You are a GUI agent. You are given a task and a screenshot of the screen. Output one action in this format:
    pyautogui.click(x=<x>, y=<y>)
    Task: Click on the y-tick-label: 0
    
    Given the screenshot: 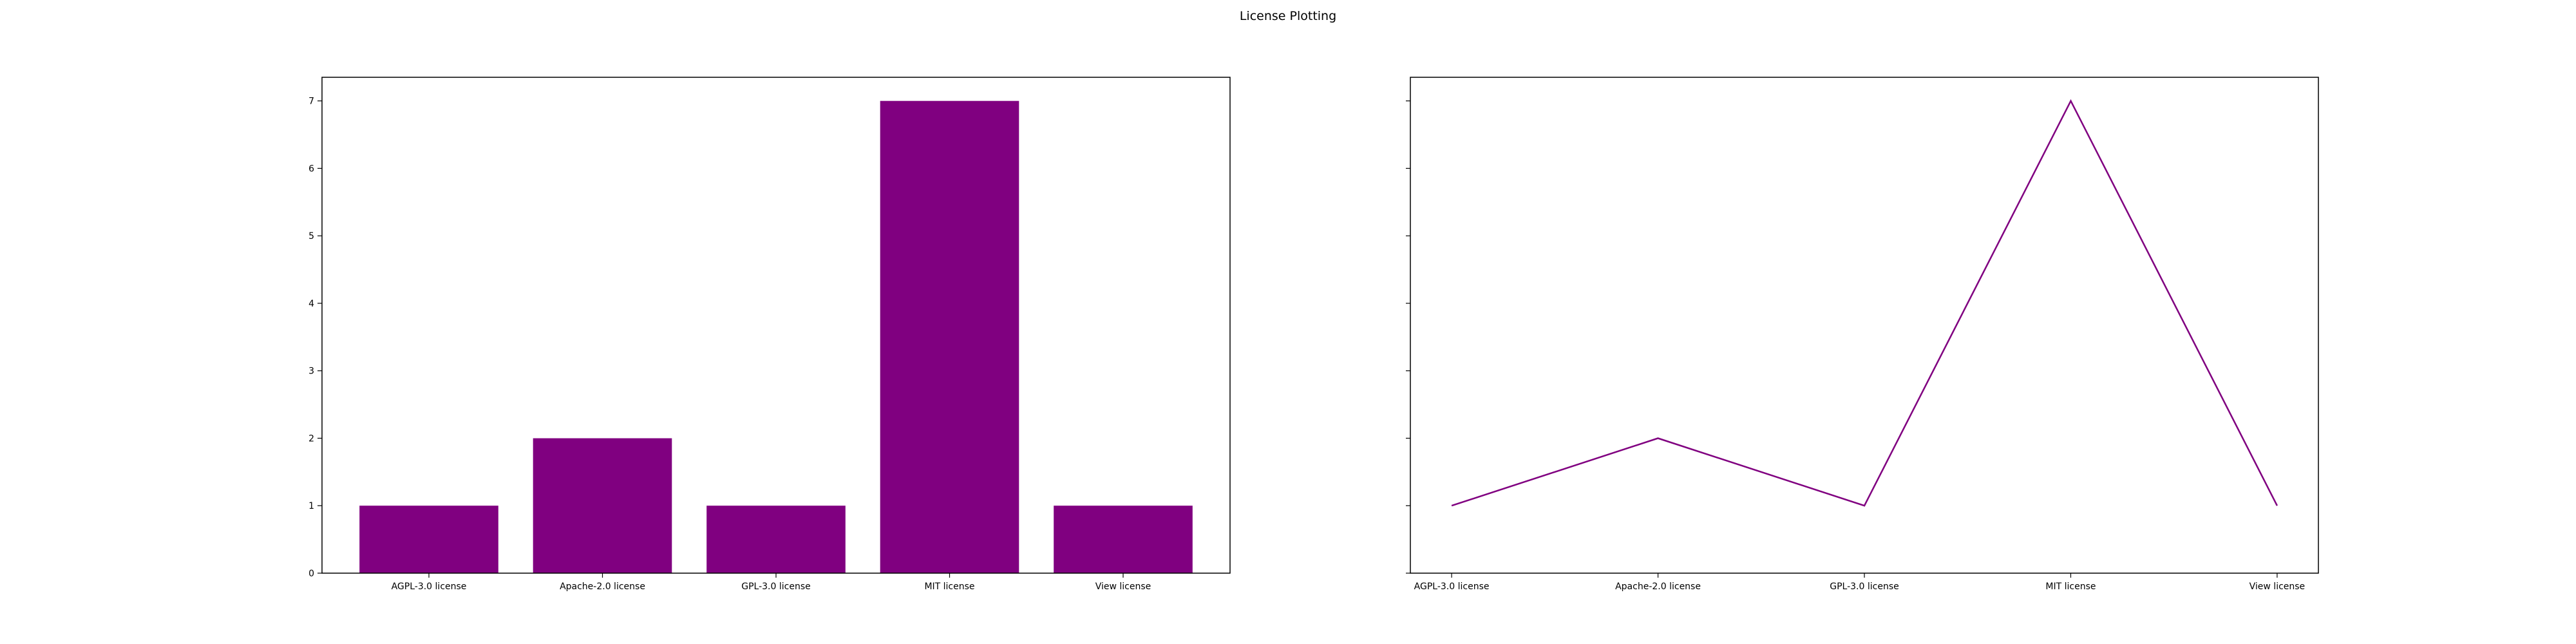 What is the action you would take?
    pyautogui.click(x=311, y=574)
    